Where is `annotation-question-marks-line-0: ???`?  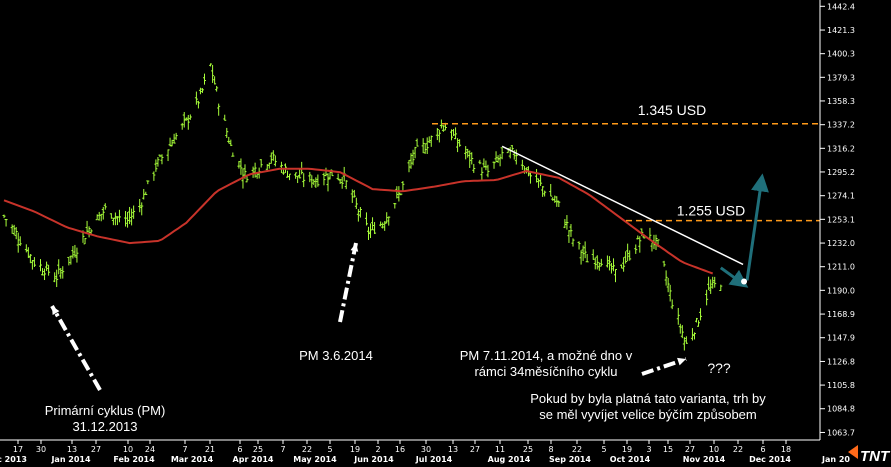 annotation-question-marks-line-0: ??? is located at coordinates (719, 368).